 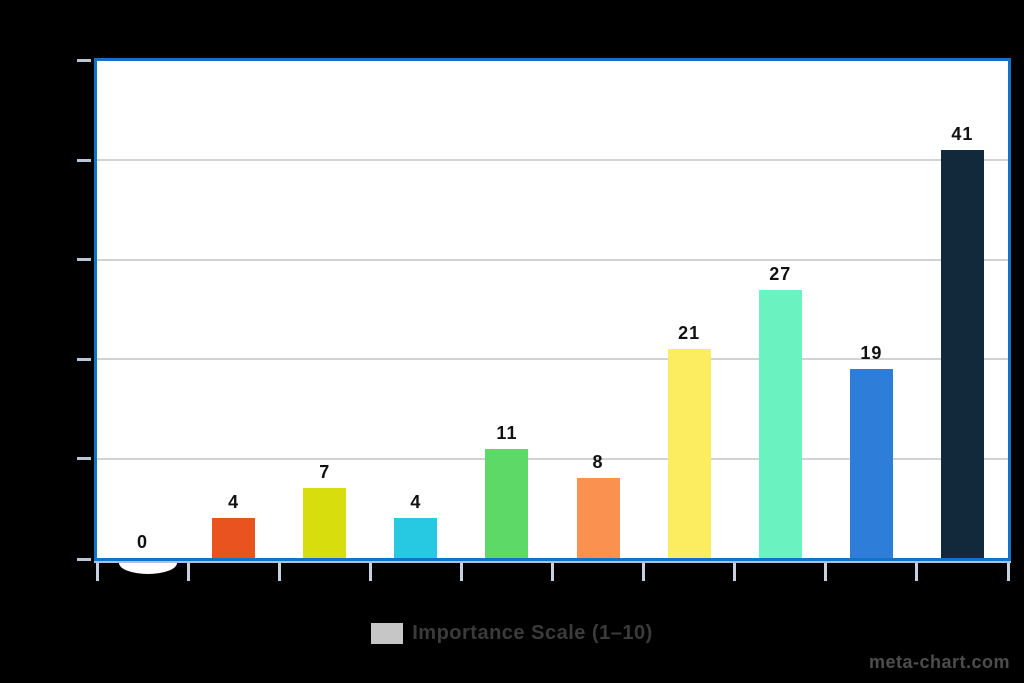 I want to click on legend: Importance Scale (1–10), so click(x=512, y=633).